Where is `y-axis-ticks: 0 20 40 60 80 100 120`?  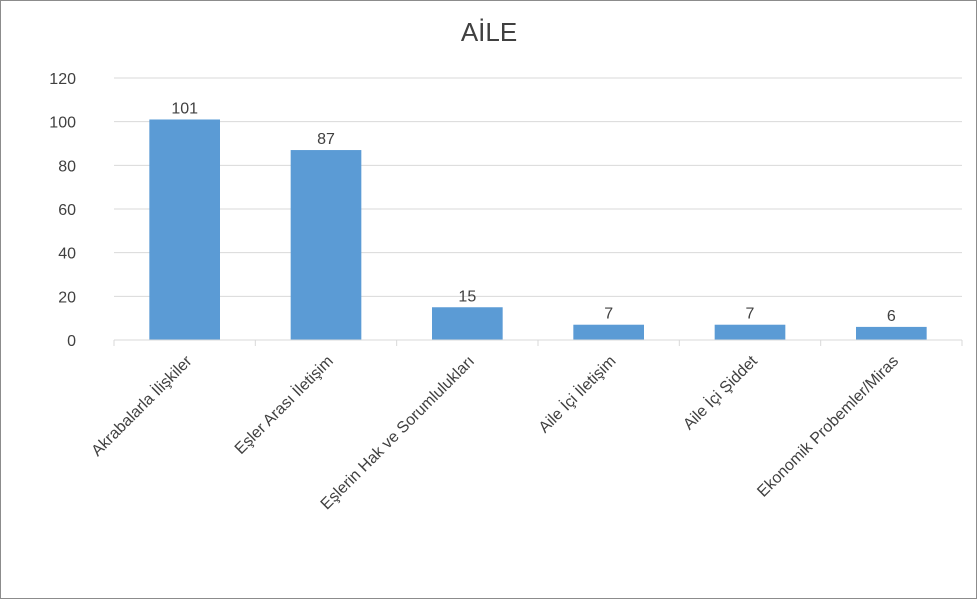
y-axis-ticks: 0 20 40 60 80 100 120 is located at coordinates (62, 210).